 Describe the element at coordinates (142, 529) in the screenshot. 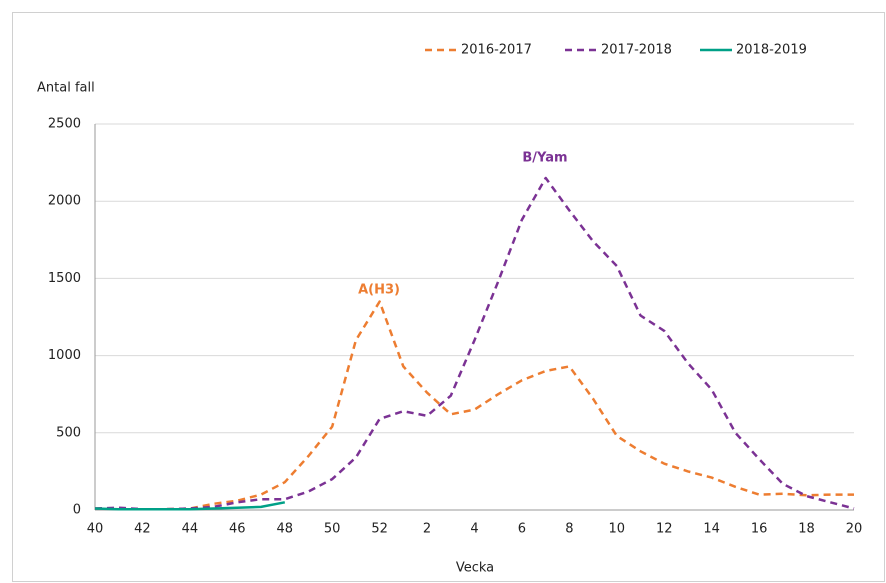

I see `x-tick-label: 42` at that location.